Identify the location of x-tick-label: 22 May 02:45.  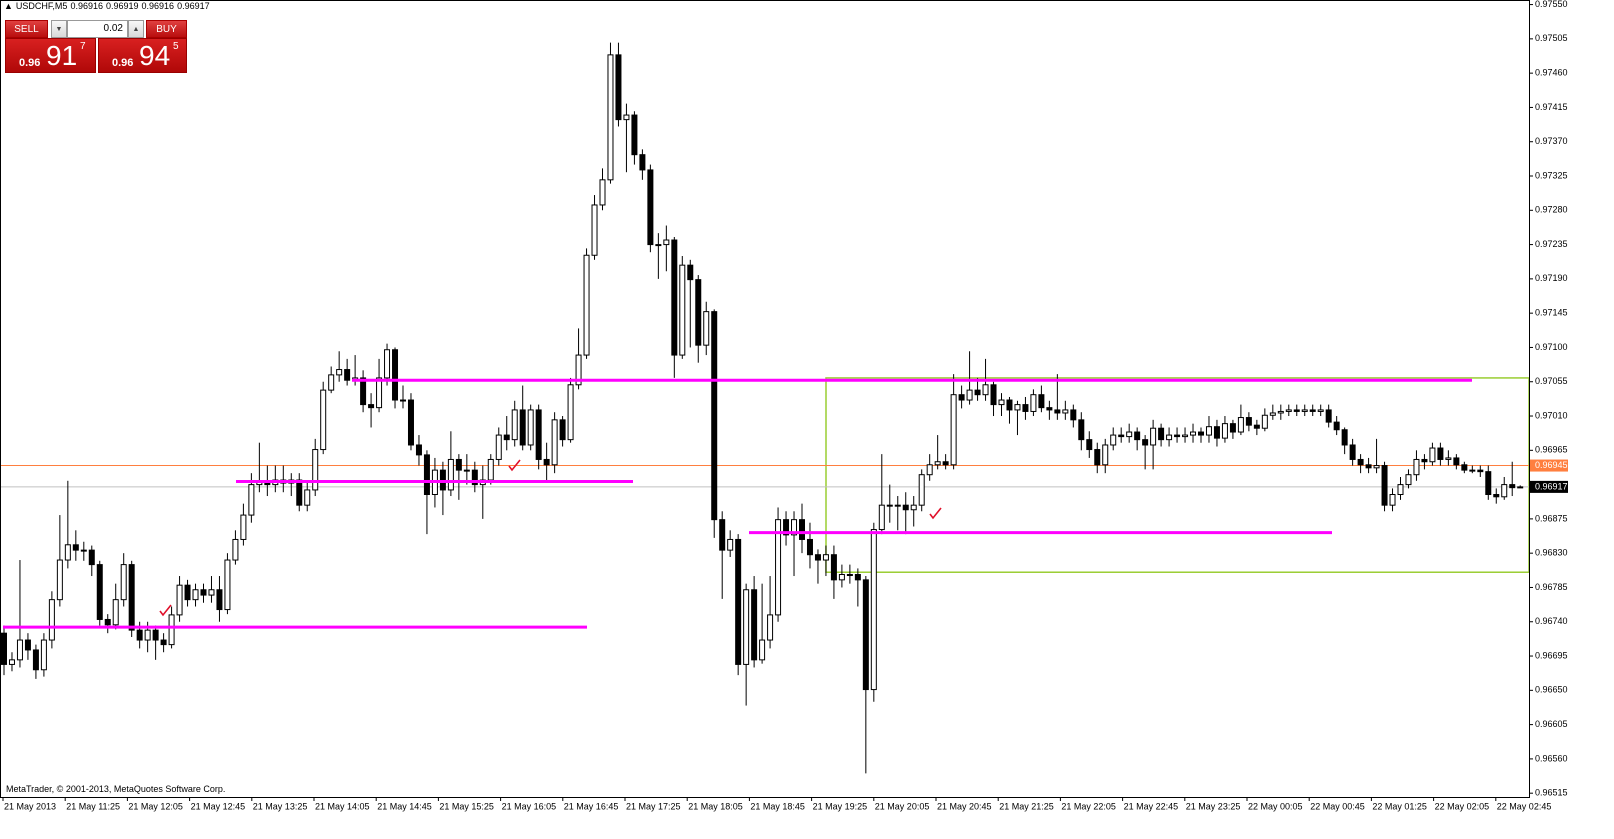
(1524, 806).